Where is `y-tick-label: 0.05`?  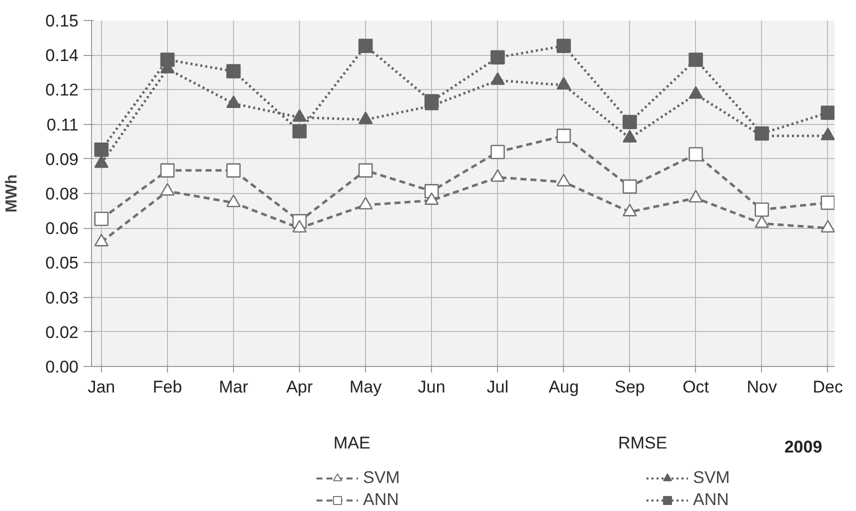
y-tick-label: 0.05 is located at coordinates (62, 263).